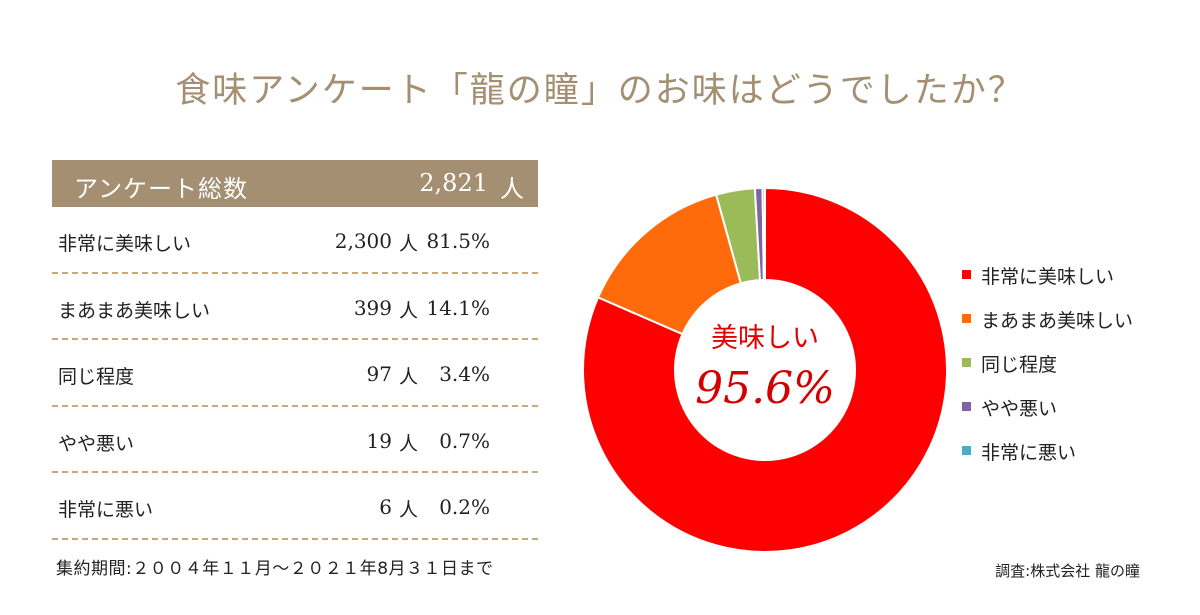  Describe the element at coordinates (379, 440) in the screenshot. I see `row-count: 19` at that location.